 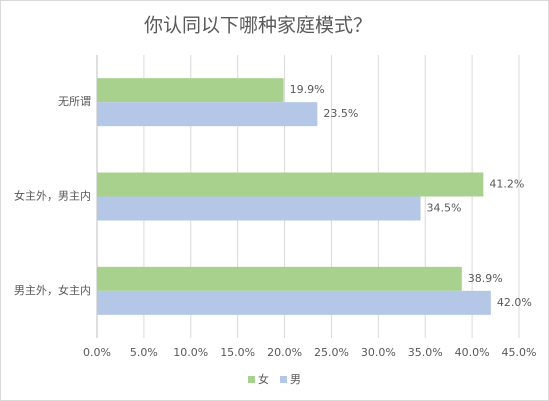 I want to click on data-label: 41.2%, so click(x=506, y=184).